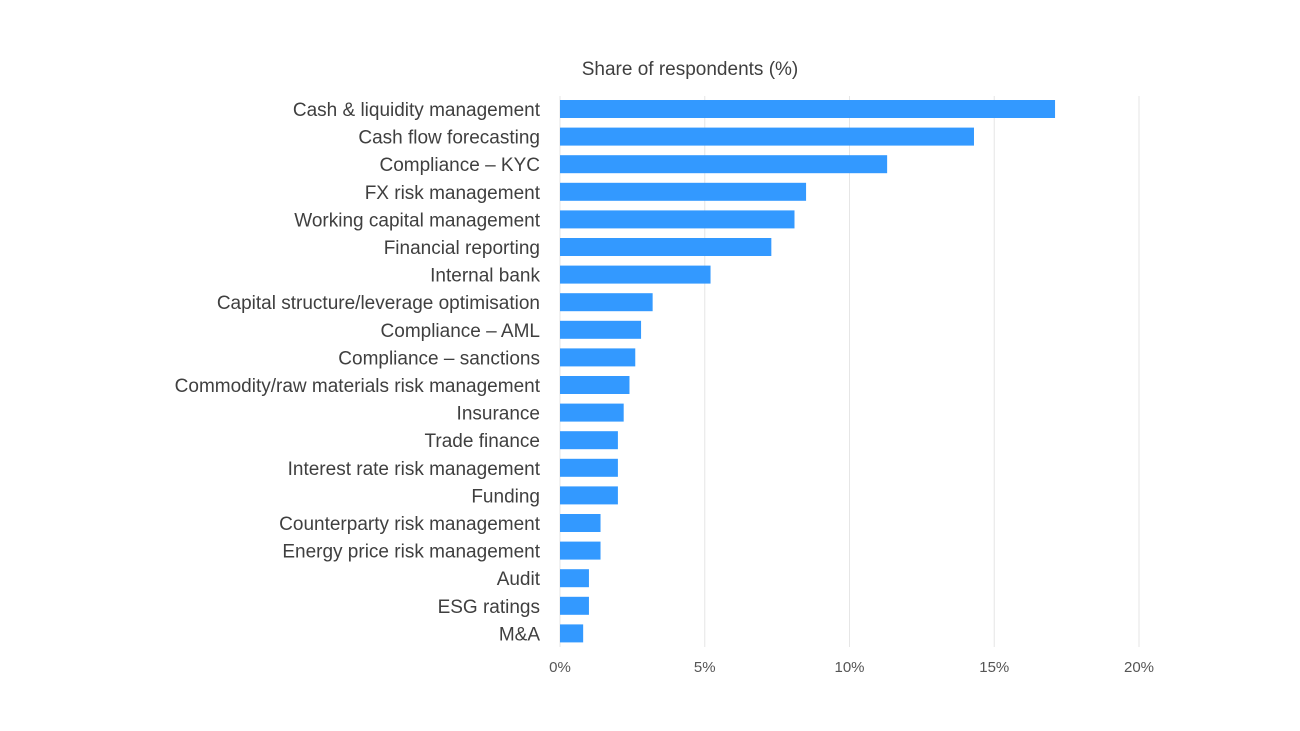  What do you see at coordinates (485, 276) in the screenshot?
I see `category-label: Internal bank` at bounding box center [485, 276].